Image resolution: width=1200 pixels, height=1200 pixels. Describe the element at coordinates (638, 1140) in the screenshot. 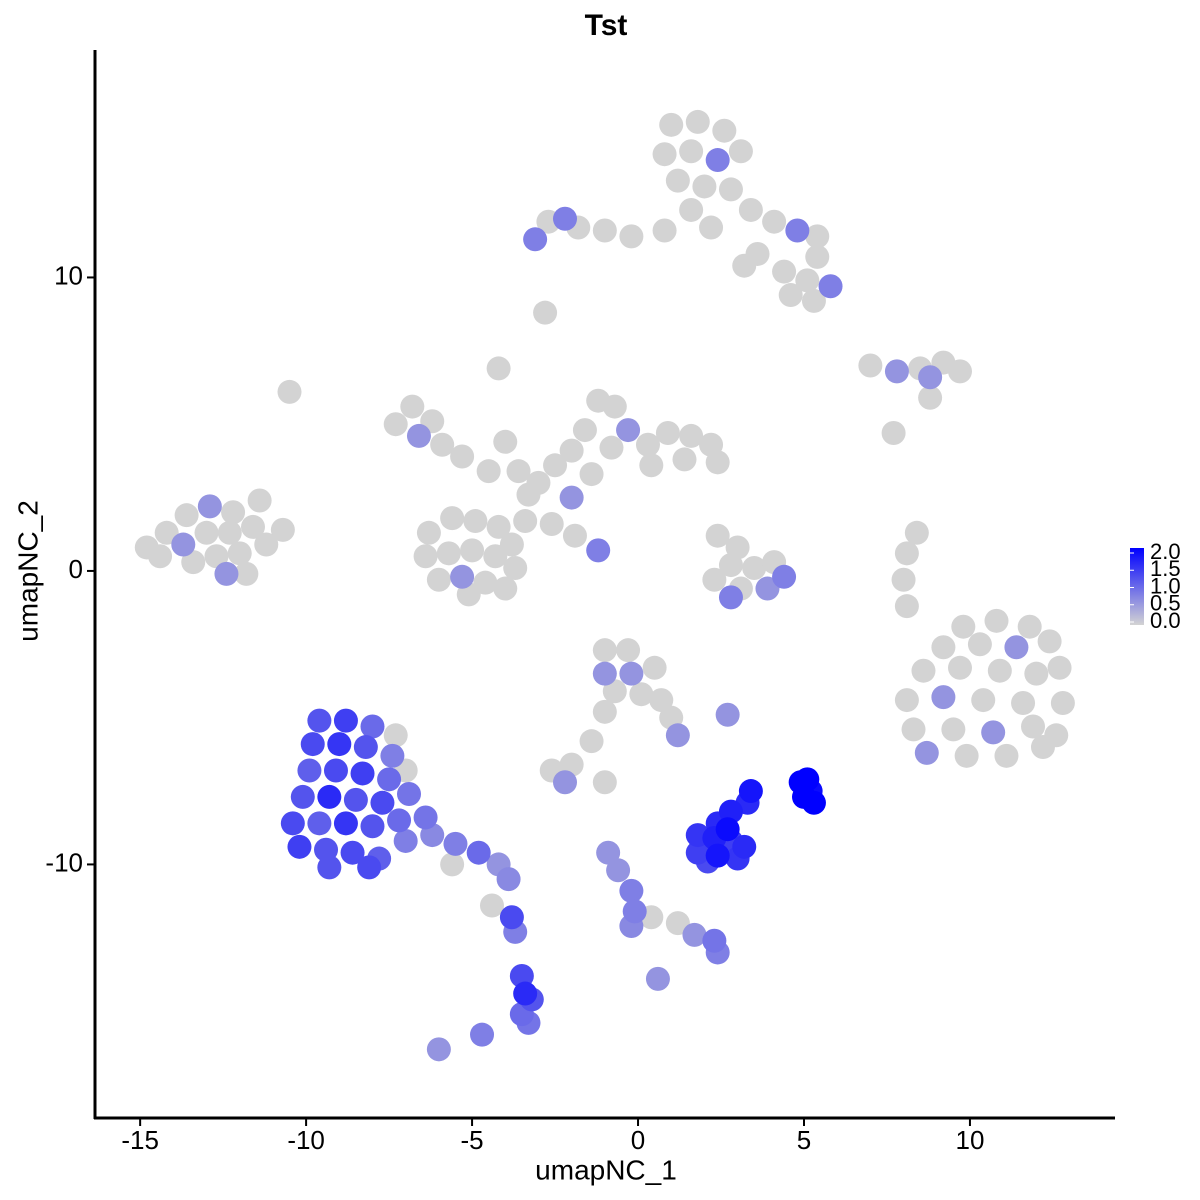

I see `x-tick-label: 0` at that location.